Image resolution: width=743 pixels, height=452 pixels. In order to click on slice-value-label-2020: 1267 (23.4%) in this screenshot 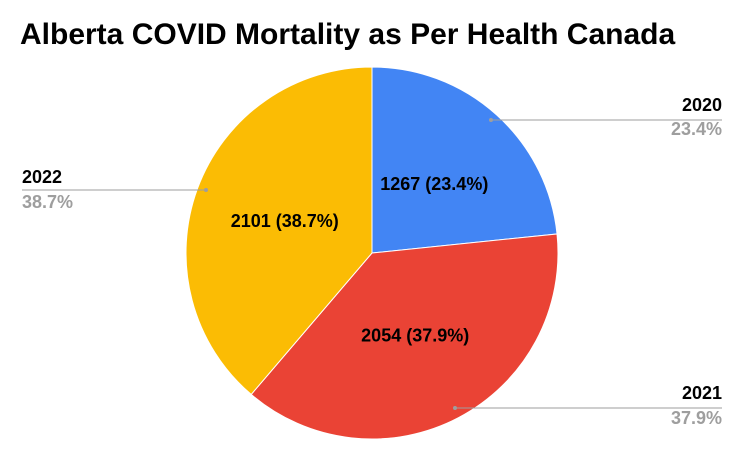, I will do `click(434, 184)`.